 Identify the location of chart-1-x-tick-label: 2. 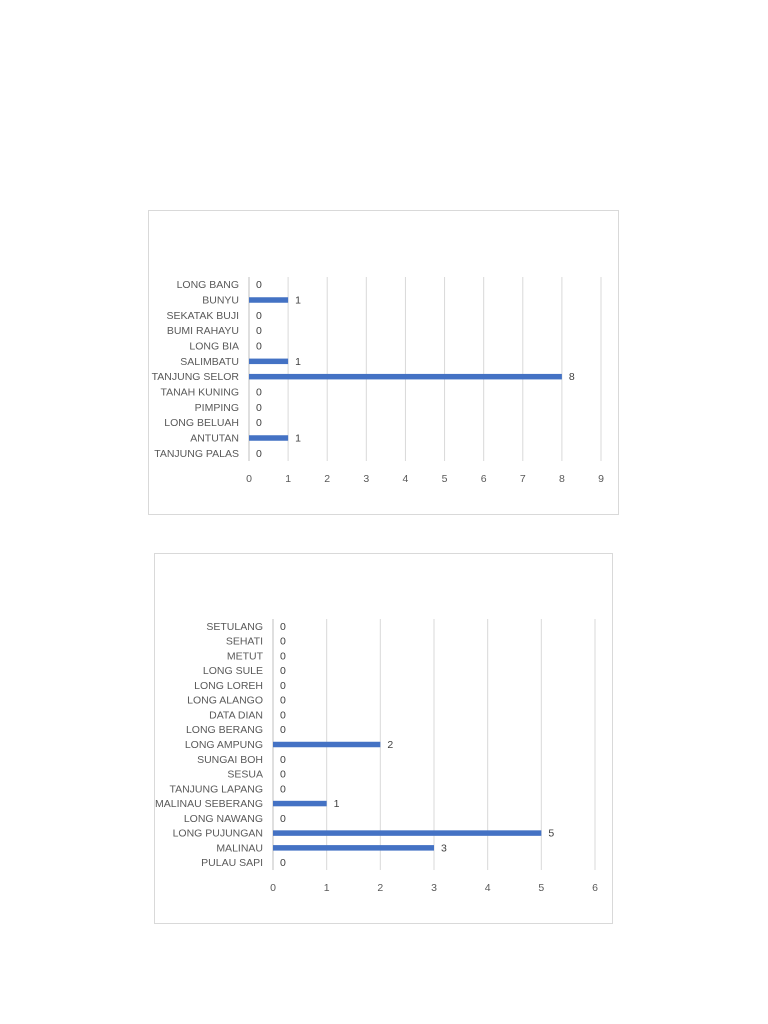
(327, 479).